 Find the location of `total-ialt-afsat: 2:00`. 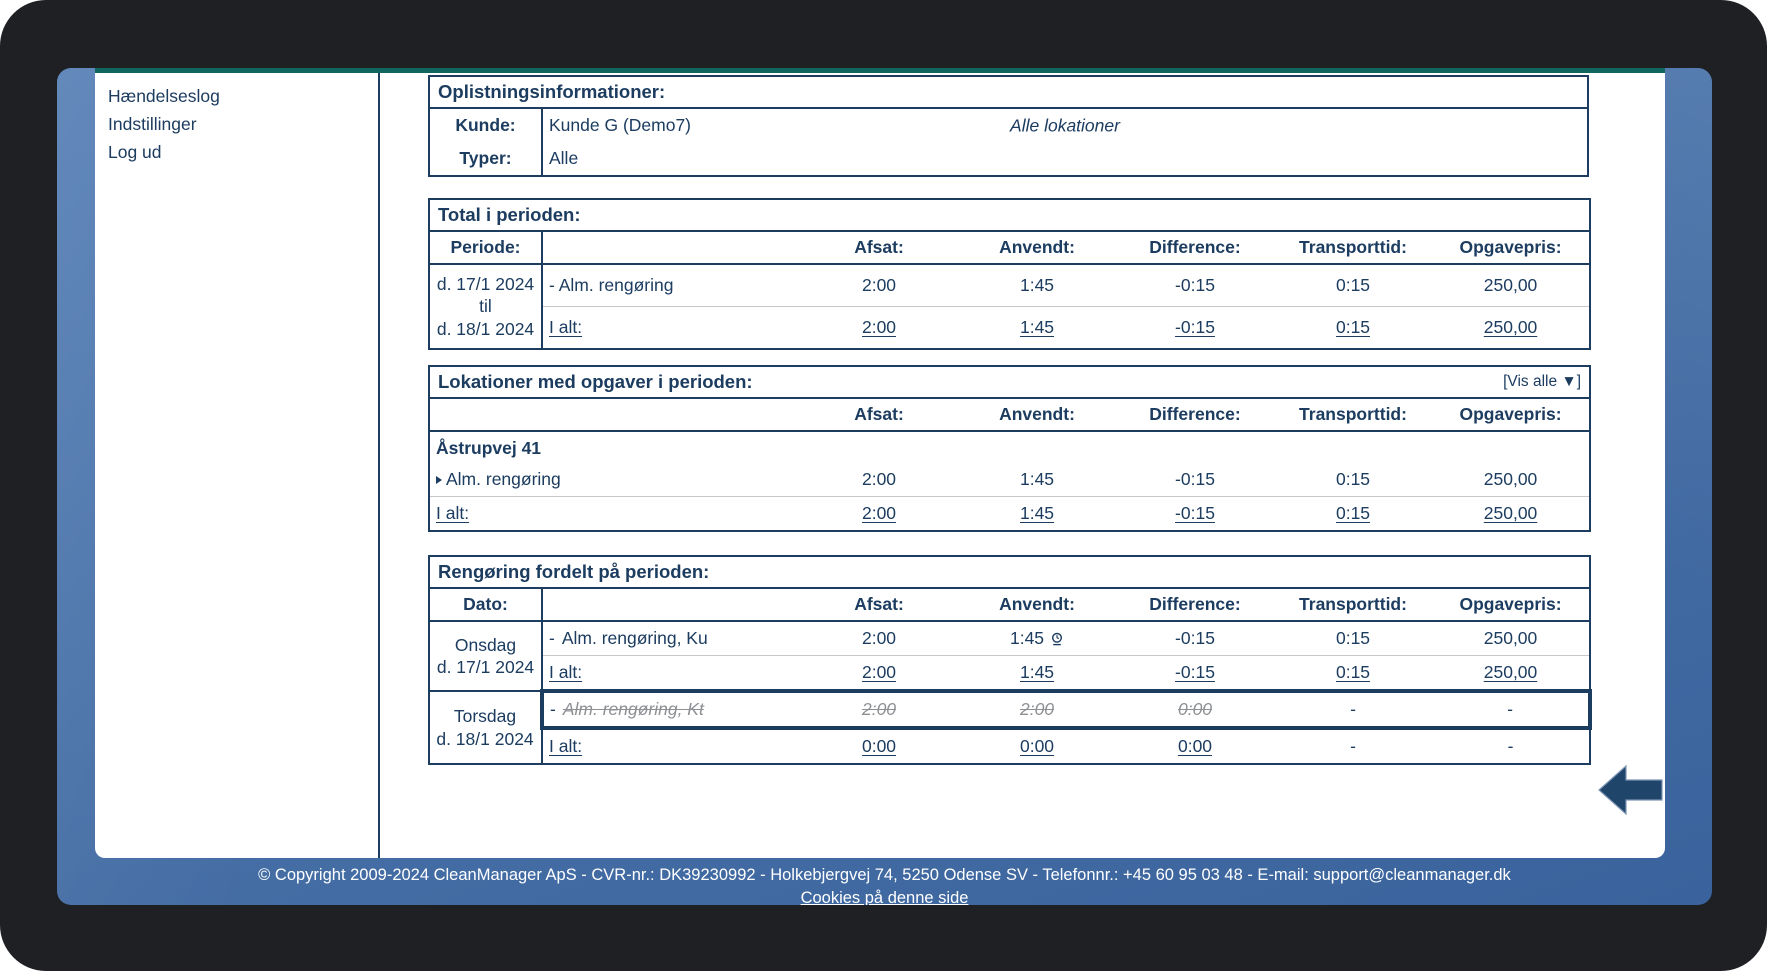

total-ialt-afsat: 2:00 is located at coordinates (879, 327).